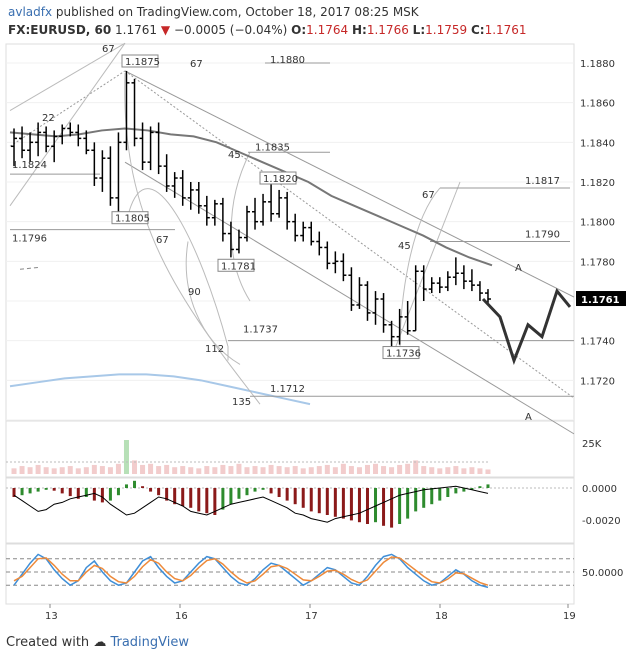 Image resolution: width=634 pixels, height=660 pixels. What do you see at coordinates (234, 155) in the screenshot?
I see `fib-angle-label: 45` at bounding box center [234, 155].